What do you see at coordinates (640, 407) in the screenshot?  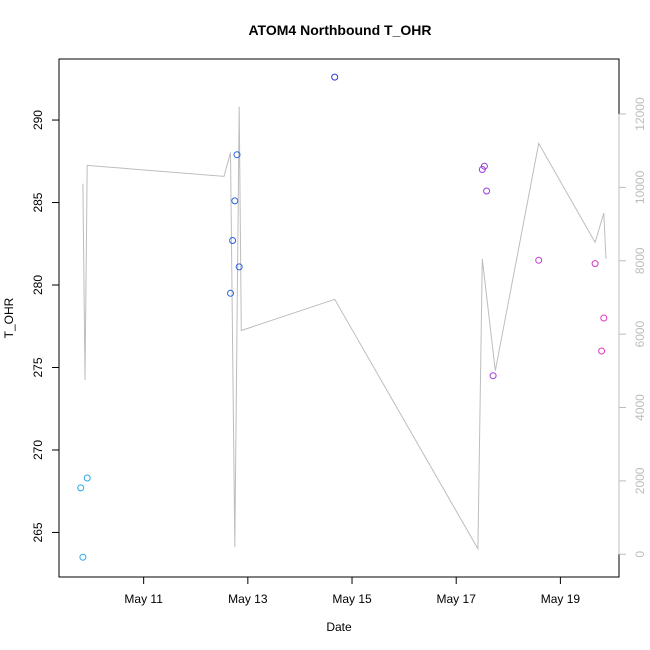 I see `y2-tick-label: 4000` at bounding box center [640, 407].